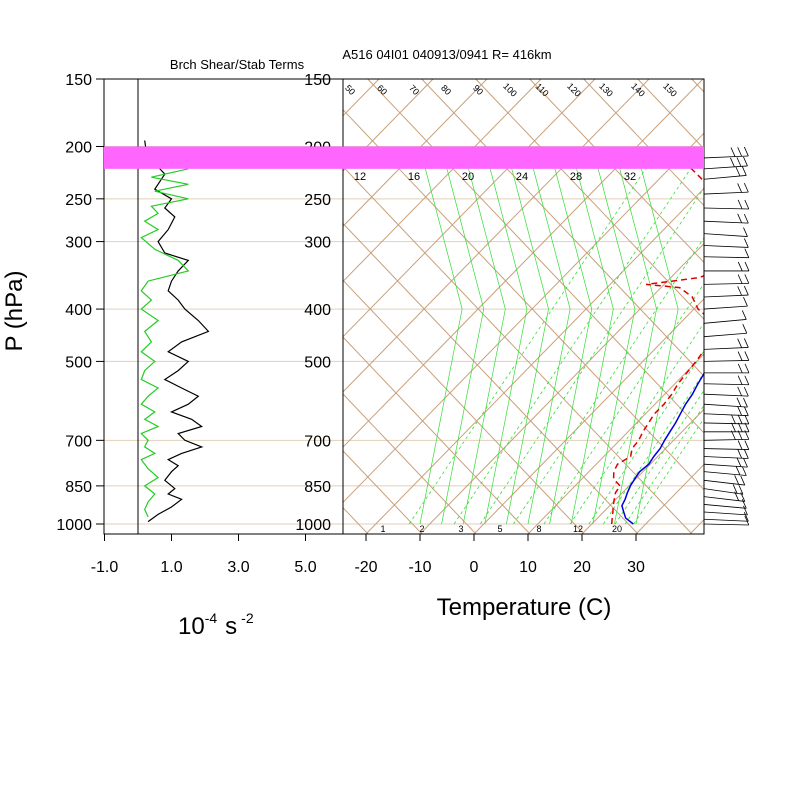 The image size is (800, 800). Describe the element at coordinates (211, 618) in the screenshot. I see `units-base-exponent: -4` at that location.